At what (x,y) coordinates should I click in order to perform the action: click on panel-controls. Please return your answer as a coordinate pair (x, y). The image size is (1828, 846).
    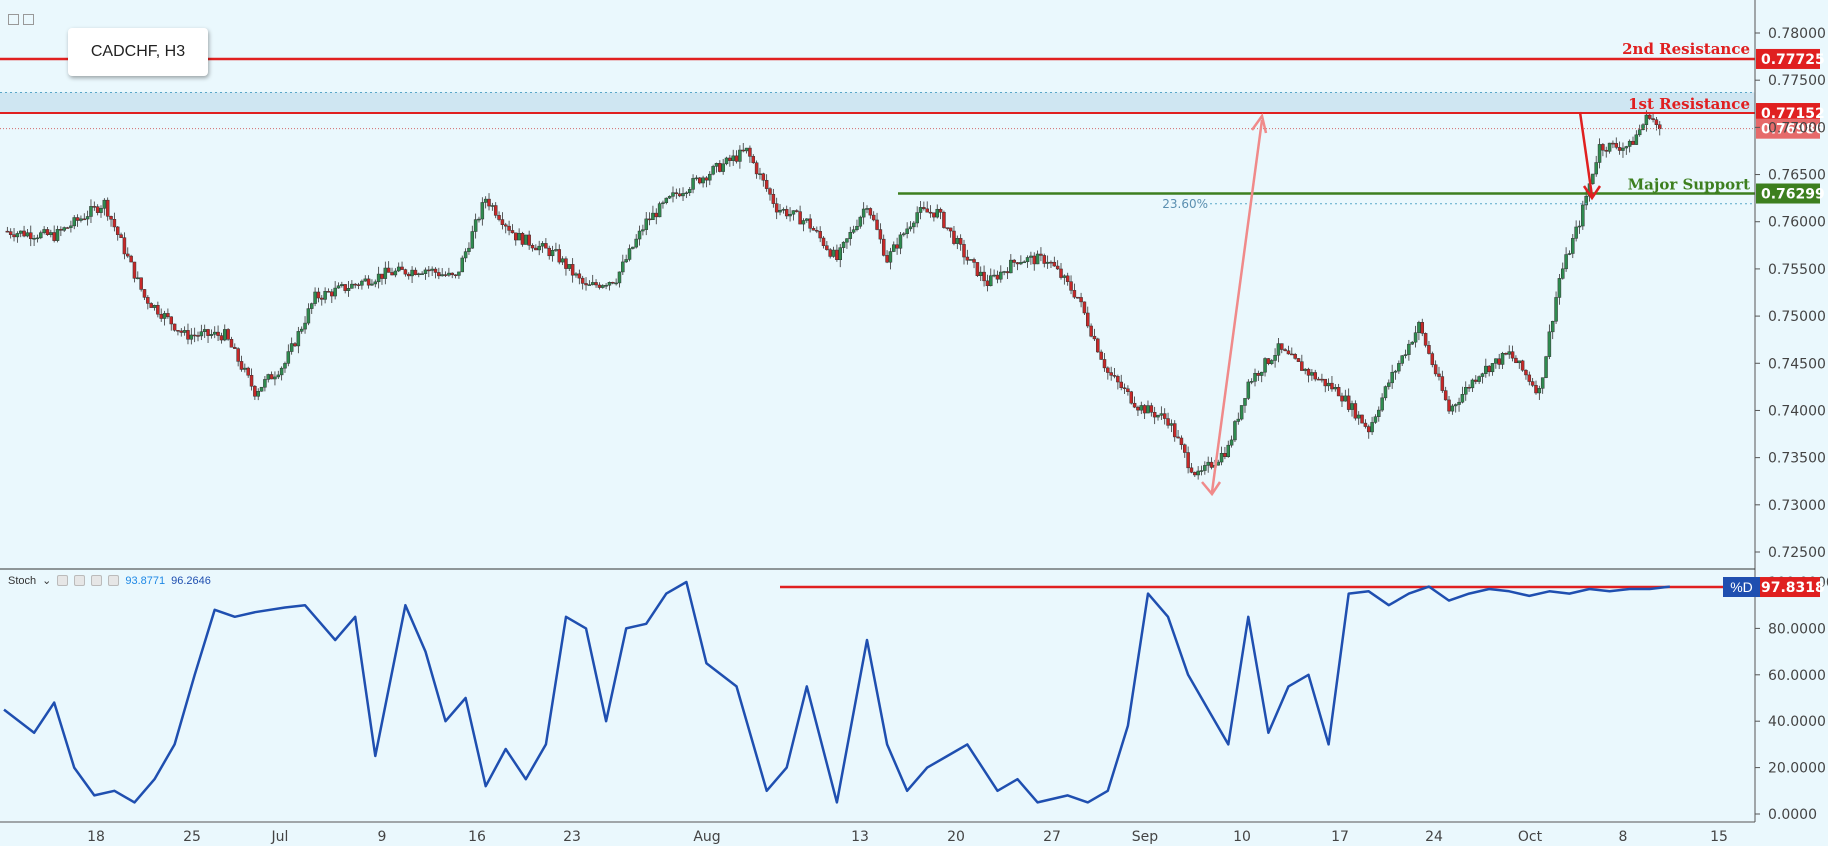
    Looking at the image, I should click on (21, 19).